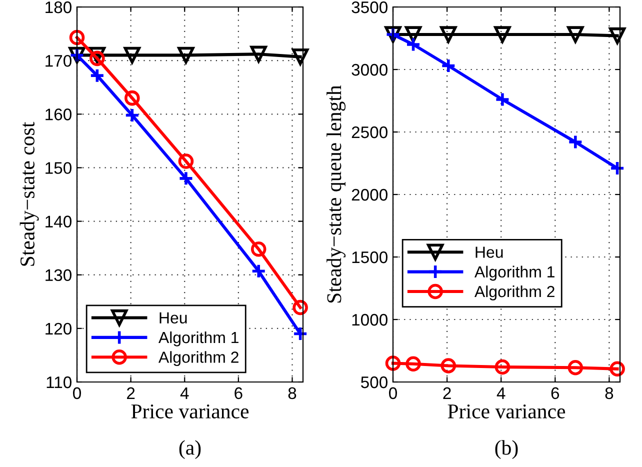 The height and width of the screenshot is (467, 642). I want to click on y-tick-label: 140, so click(59, 222).